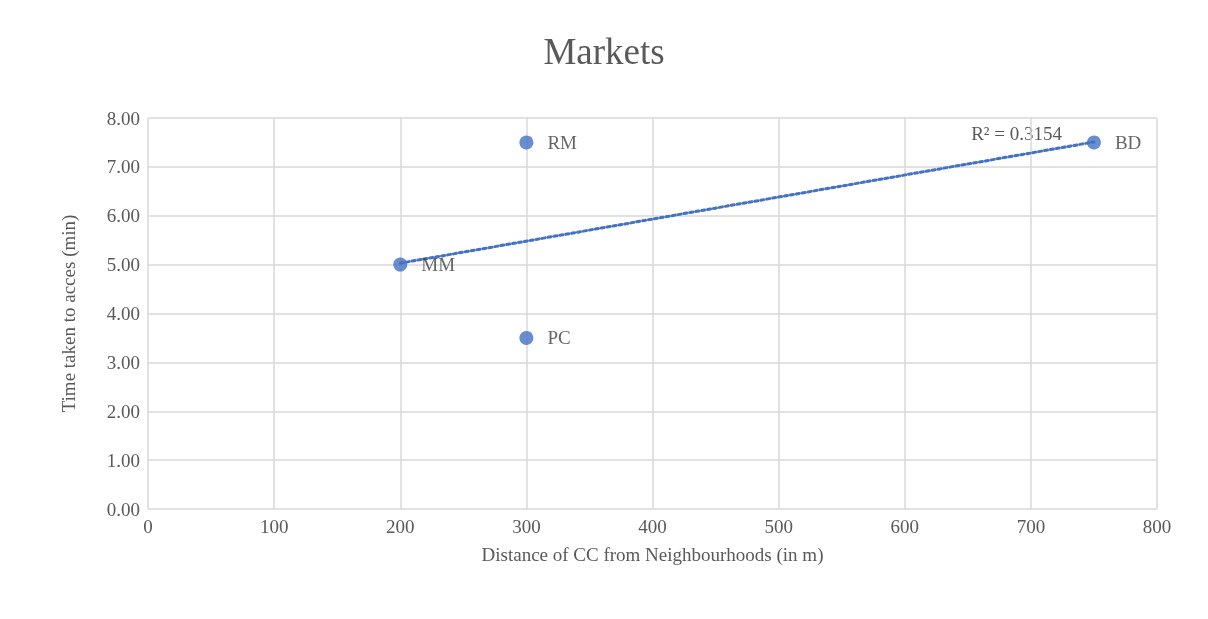 This screenshot has width=1208, height=619. What do you see at coordinates (562, 142) in the screenshot?
I see `data-label: RM` at bounding box center [562, 142].